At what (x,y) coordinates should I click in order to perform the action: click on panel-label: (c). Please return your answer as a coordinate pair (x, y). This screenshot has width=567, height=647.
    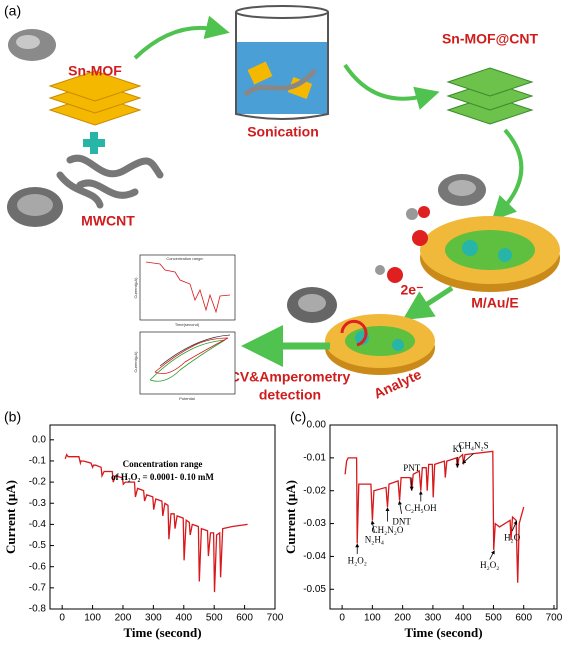
    Looking at the image, I should click on (298, 417).